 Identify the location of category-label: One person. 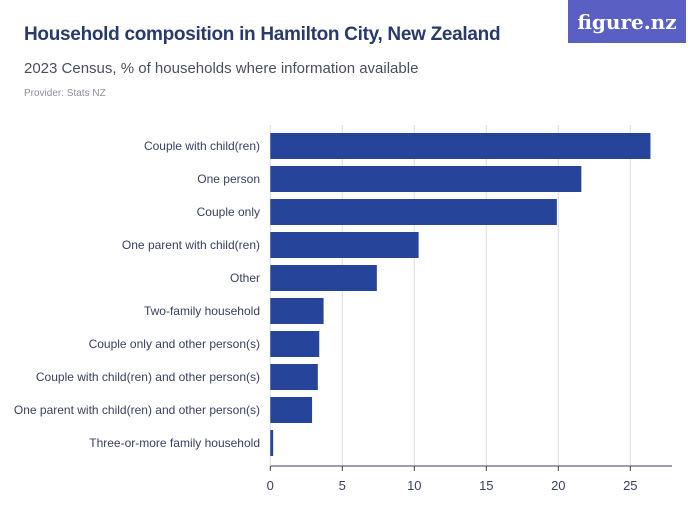
(228, 179).